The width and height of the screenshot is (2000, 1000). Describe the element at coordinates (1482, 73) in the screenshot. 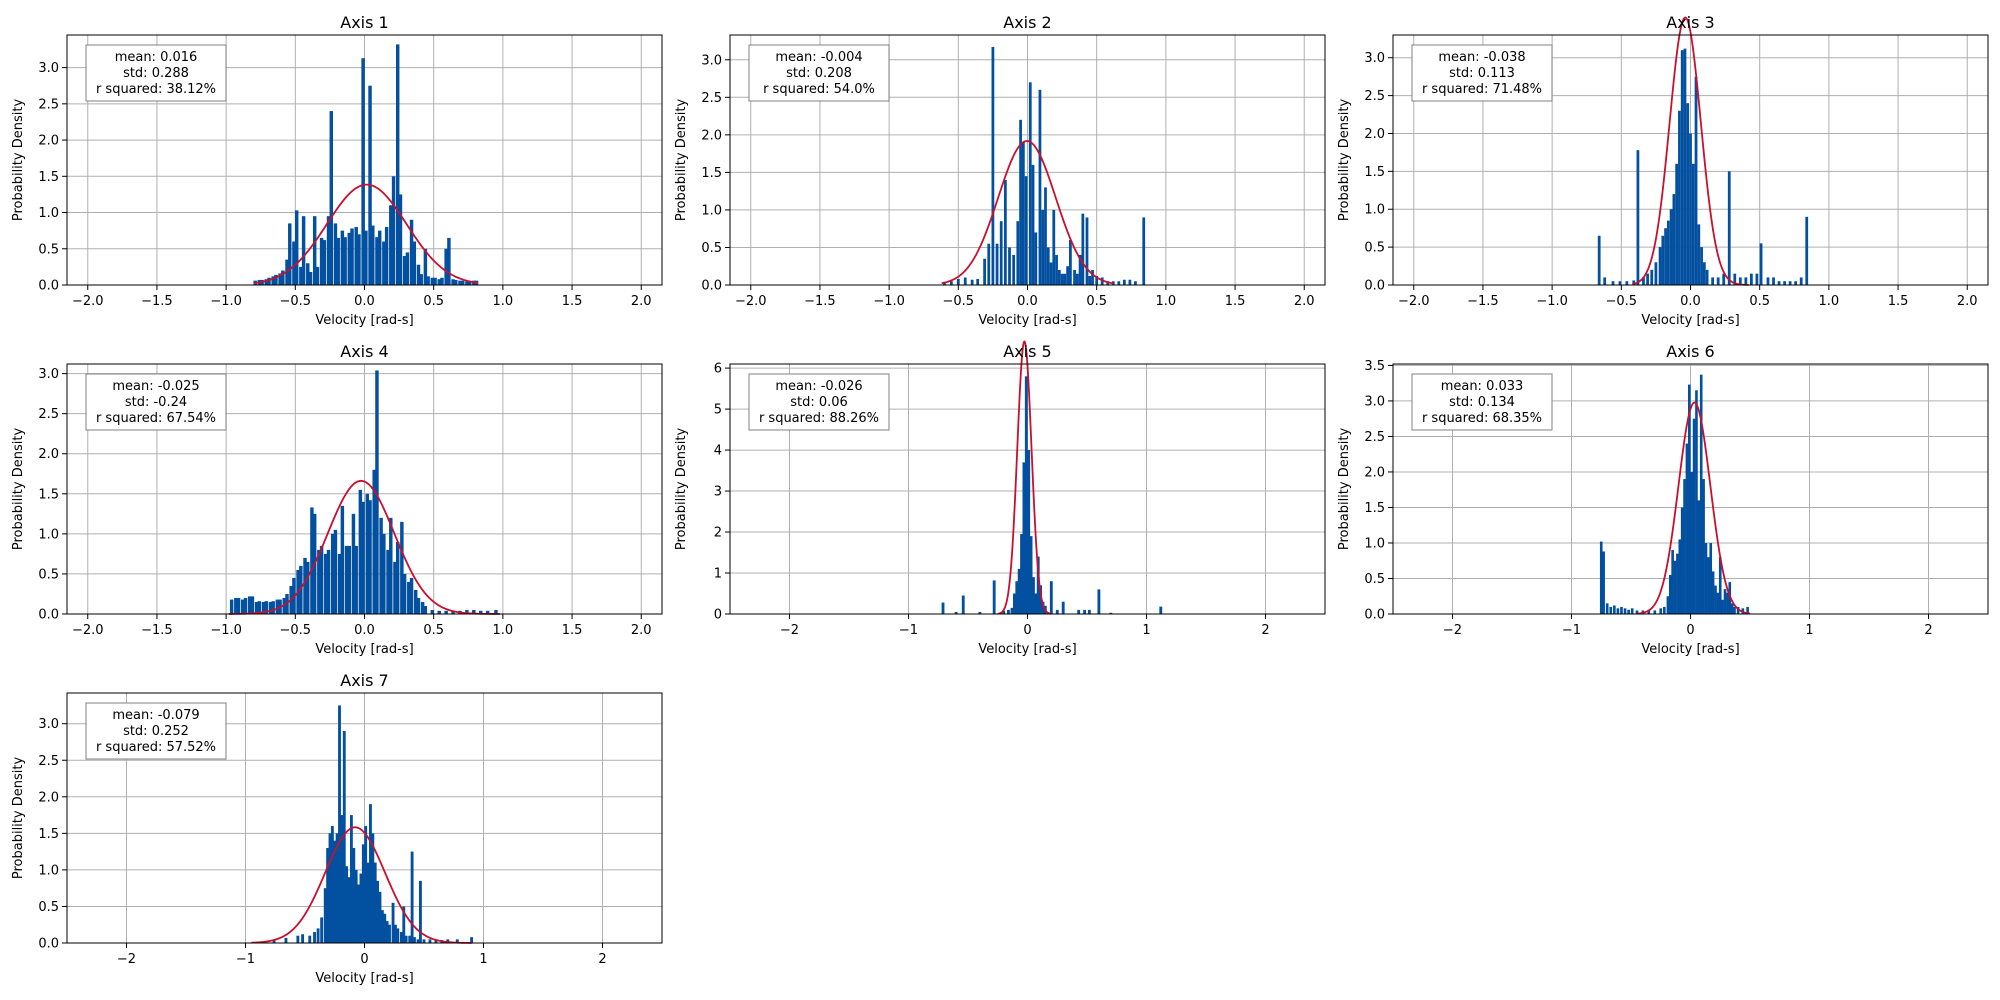

I see `stats-line: std: 0.113` at that location.